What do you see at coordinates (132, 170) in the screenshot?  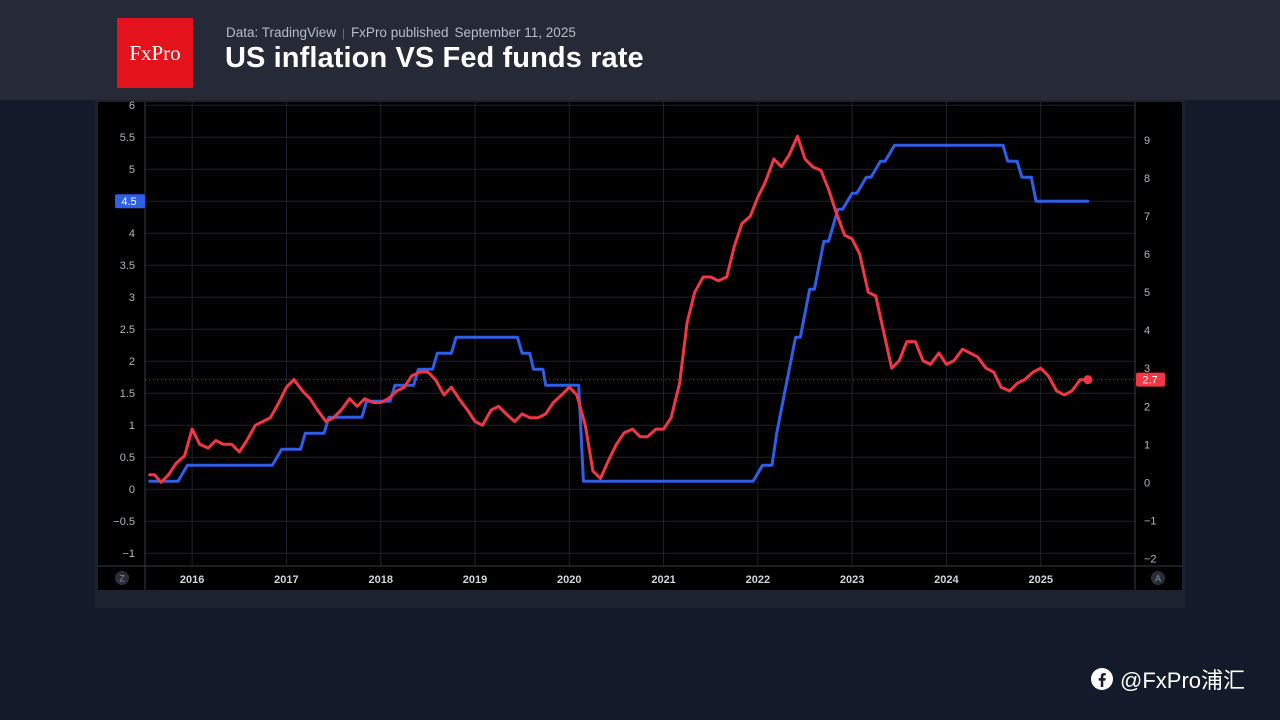 I see `left-tick-label: 5` at bounding box center [132, 170].